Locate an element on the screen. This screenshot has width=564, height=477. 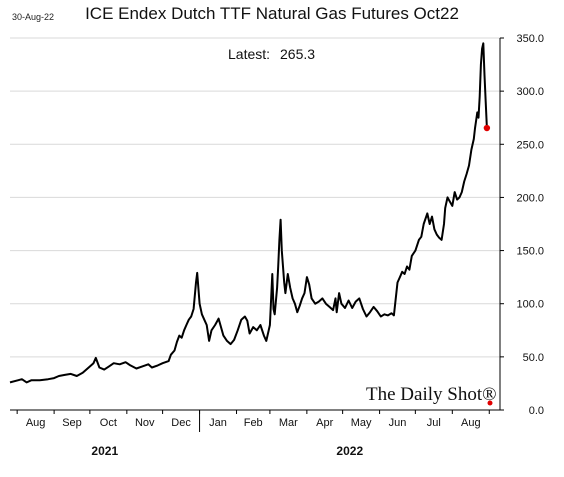
x-year-label: 2021 is located at coordinates (104, 451).